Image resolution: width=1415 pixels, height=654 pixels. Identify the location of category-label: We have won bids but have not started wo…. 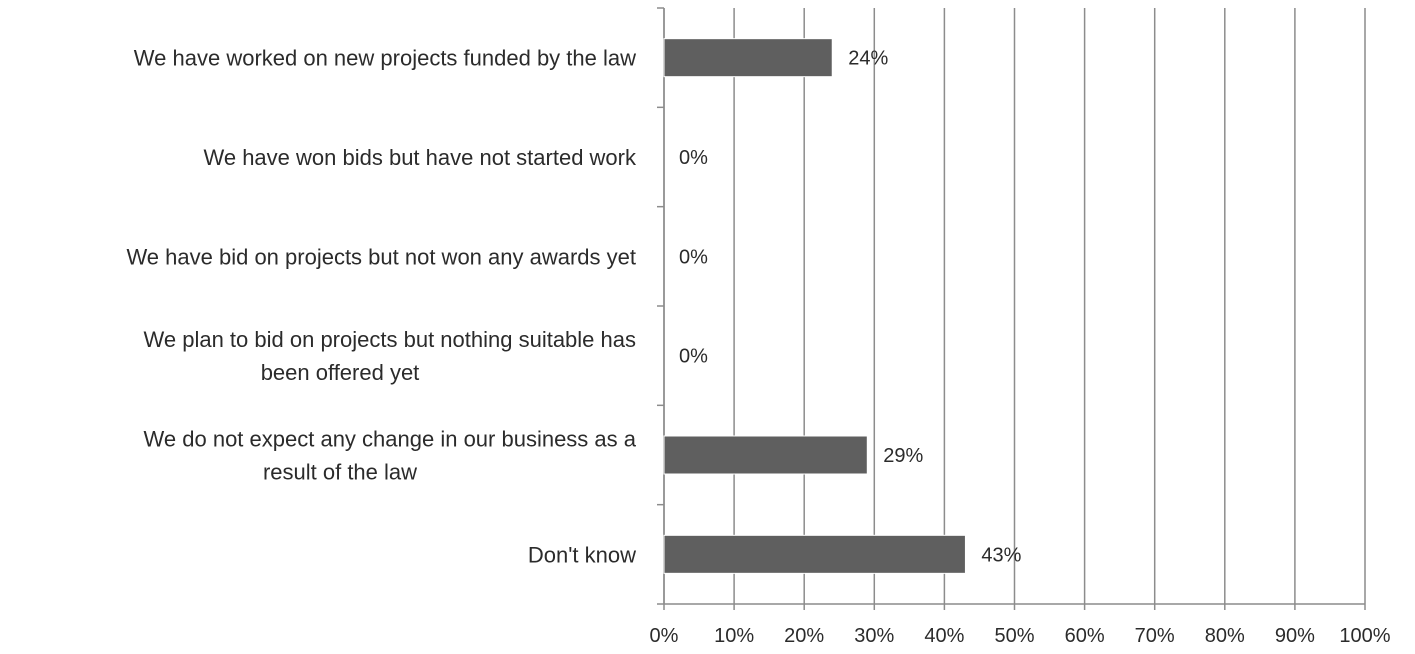
(420, 157).